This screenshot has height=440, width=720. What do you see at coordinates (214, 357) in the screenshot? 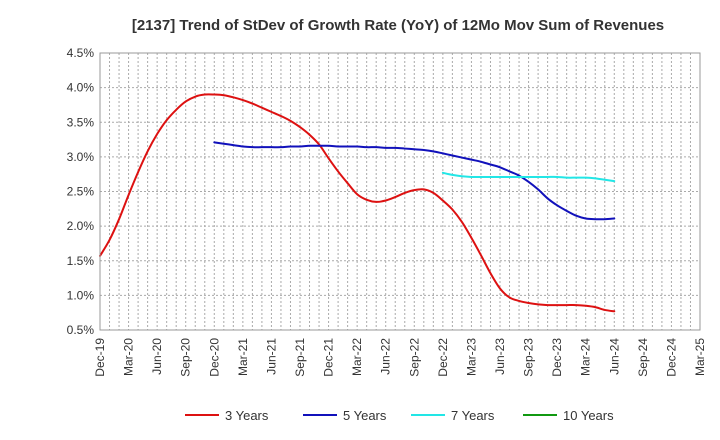
I see `x-tick-label: Dec-20` at bounding box center [214, 357].